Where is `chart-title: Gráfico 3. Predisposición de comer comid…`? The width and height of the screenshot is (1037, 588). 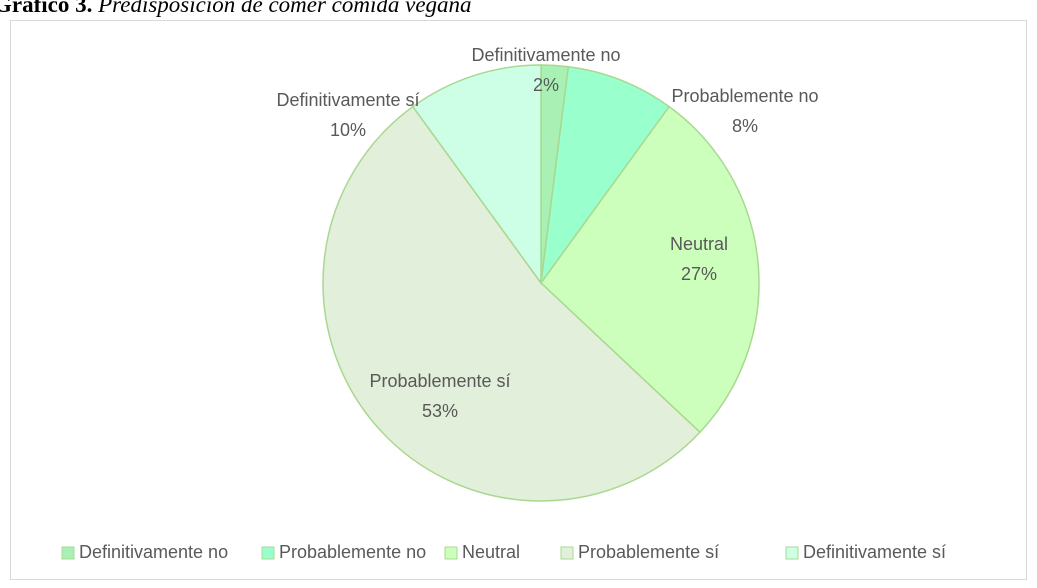
chart-title: Gráfico 3. Predisposición de comer comid… is located at coordinates (236, 8).